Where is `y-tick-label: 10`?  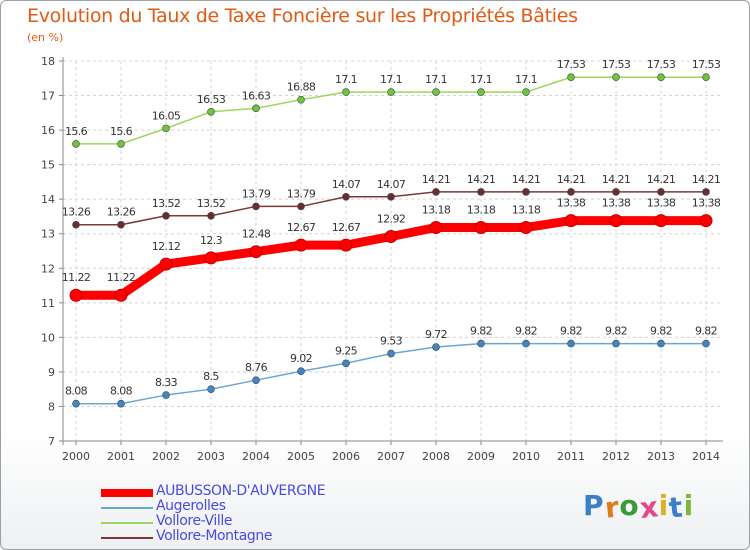
y-tick-label: 10 is located at coordinates (48, 337).